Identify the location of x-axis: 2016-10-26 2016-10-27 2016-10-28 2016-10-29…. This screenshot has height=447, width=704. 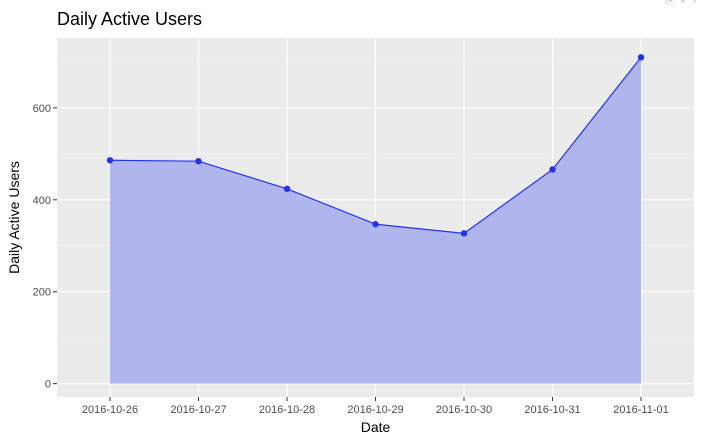
(375, 406).